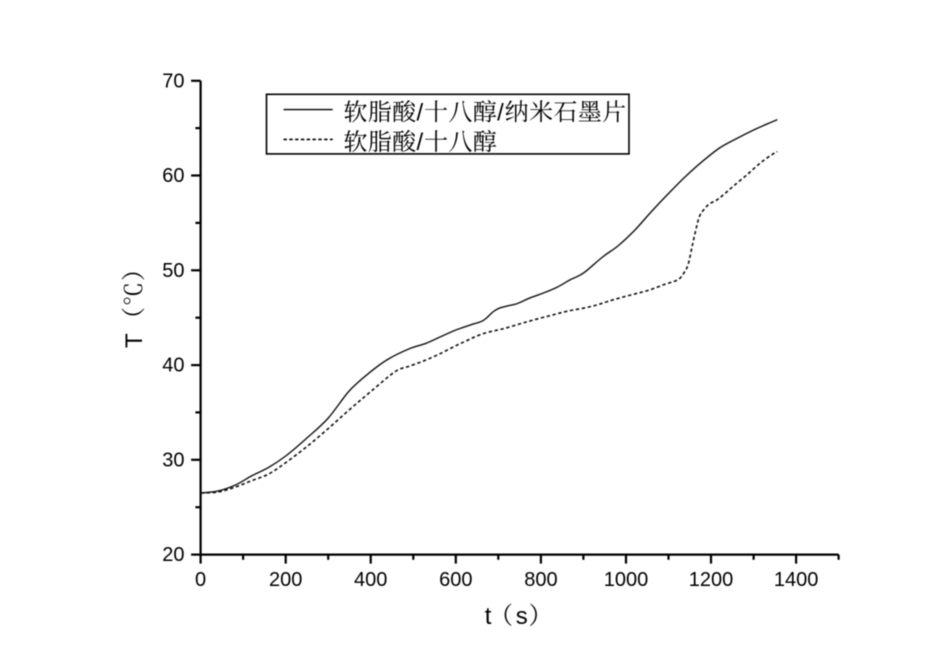 This screenshot has width=935, height=660. Describe the element at coordinates (540, 580) in the screenshot. I see `svg-text: 800` at that location.